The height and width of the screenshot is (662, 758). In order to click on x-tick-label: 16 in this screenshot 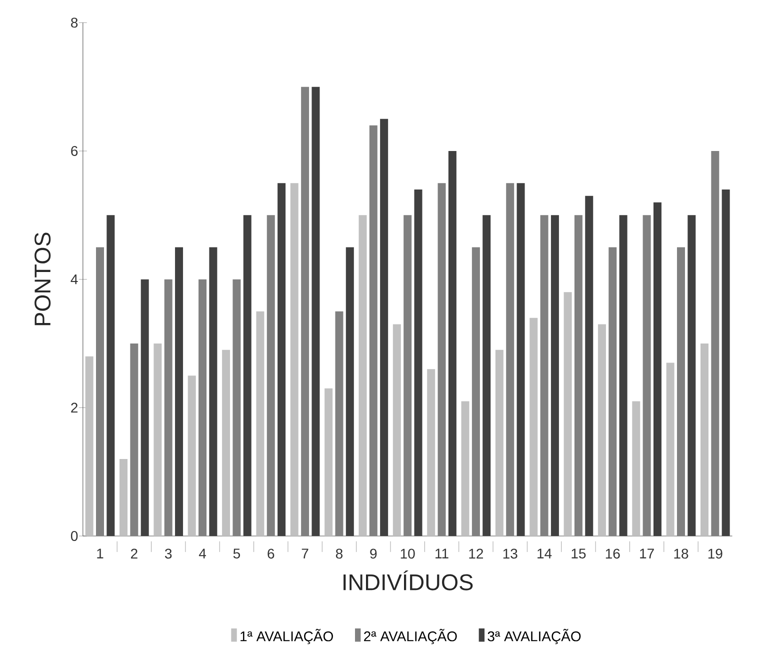, I will do `click(613, 553)`.